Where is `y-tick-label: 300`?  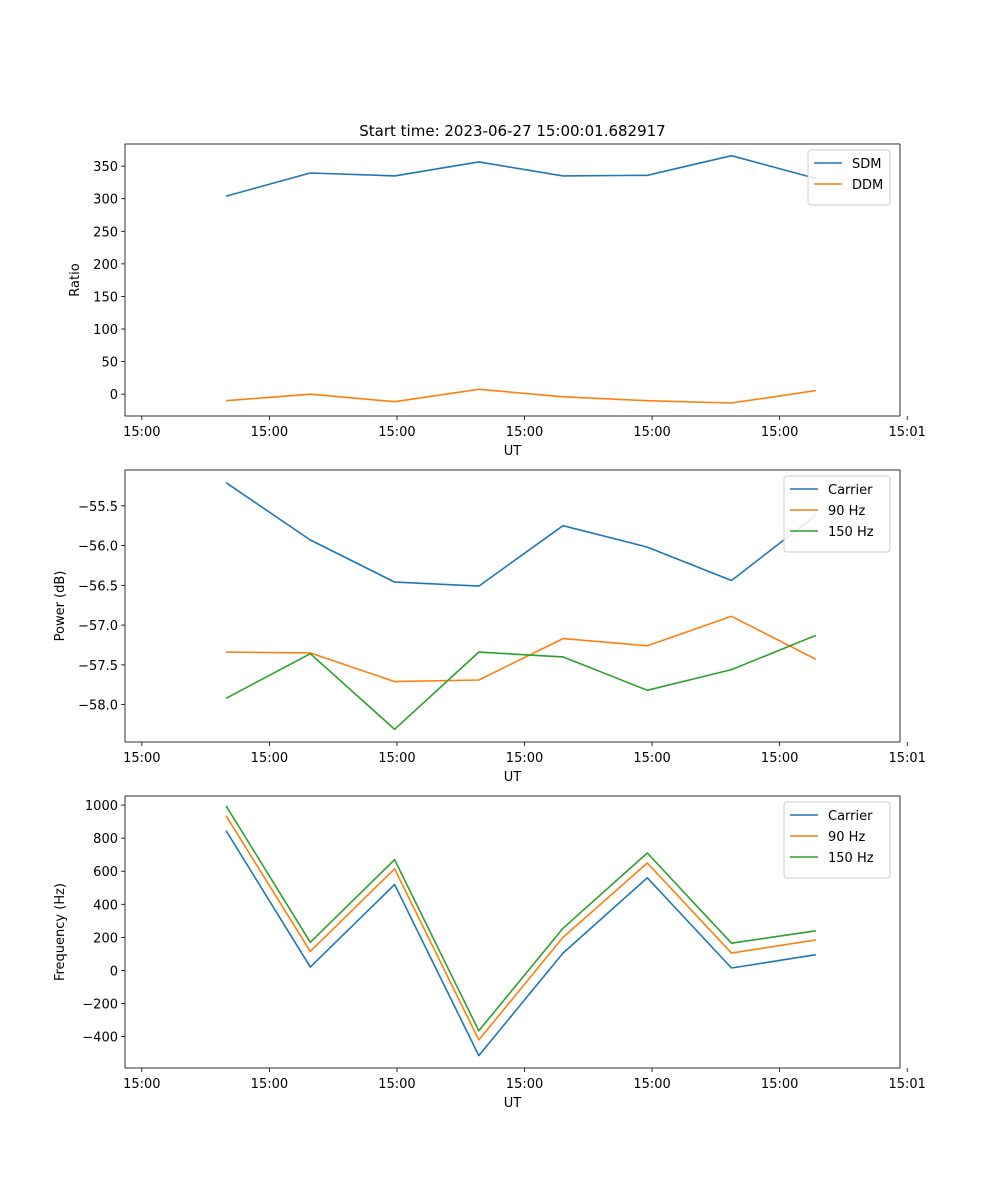
y-tick-label: 300 is located at coordinates (105, 200).